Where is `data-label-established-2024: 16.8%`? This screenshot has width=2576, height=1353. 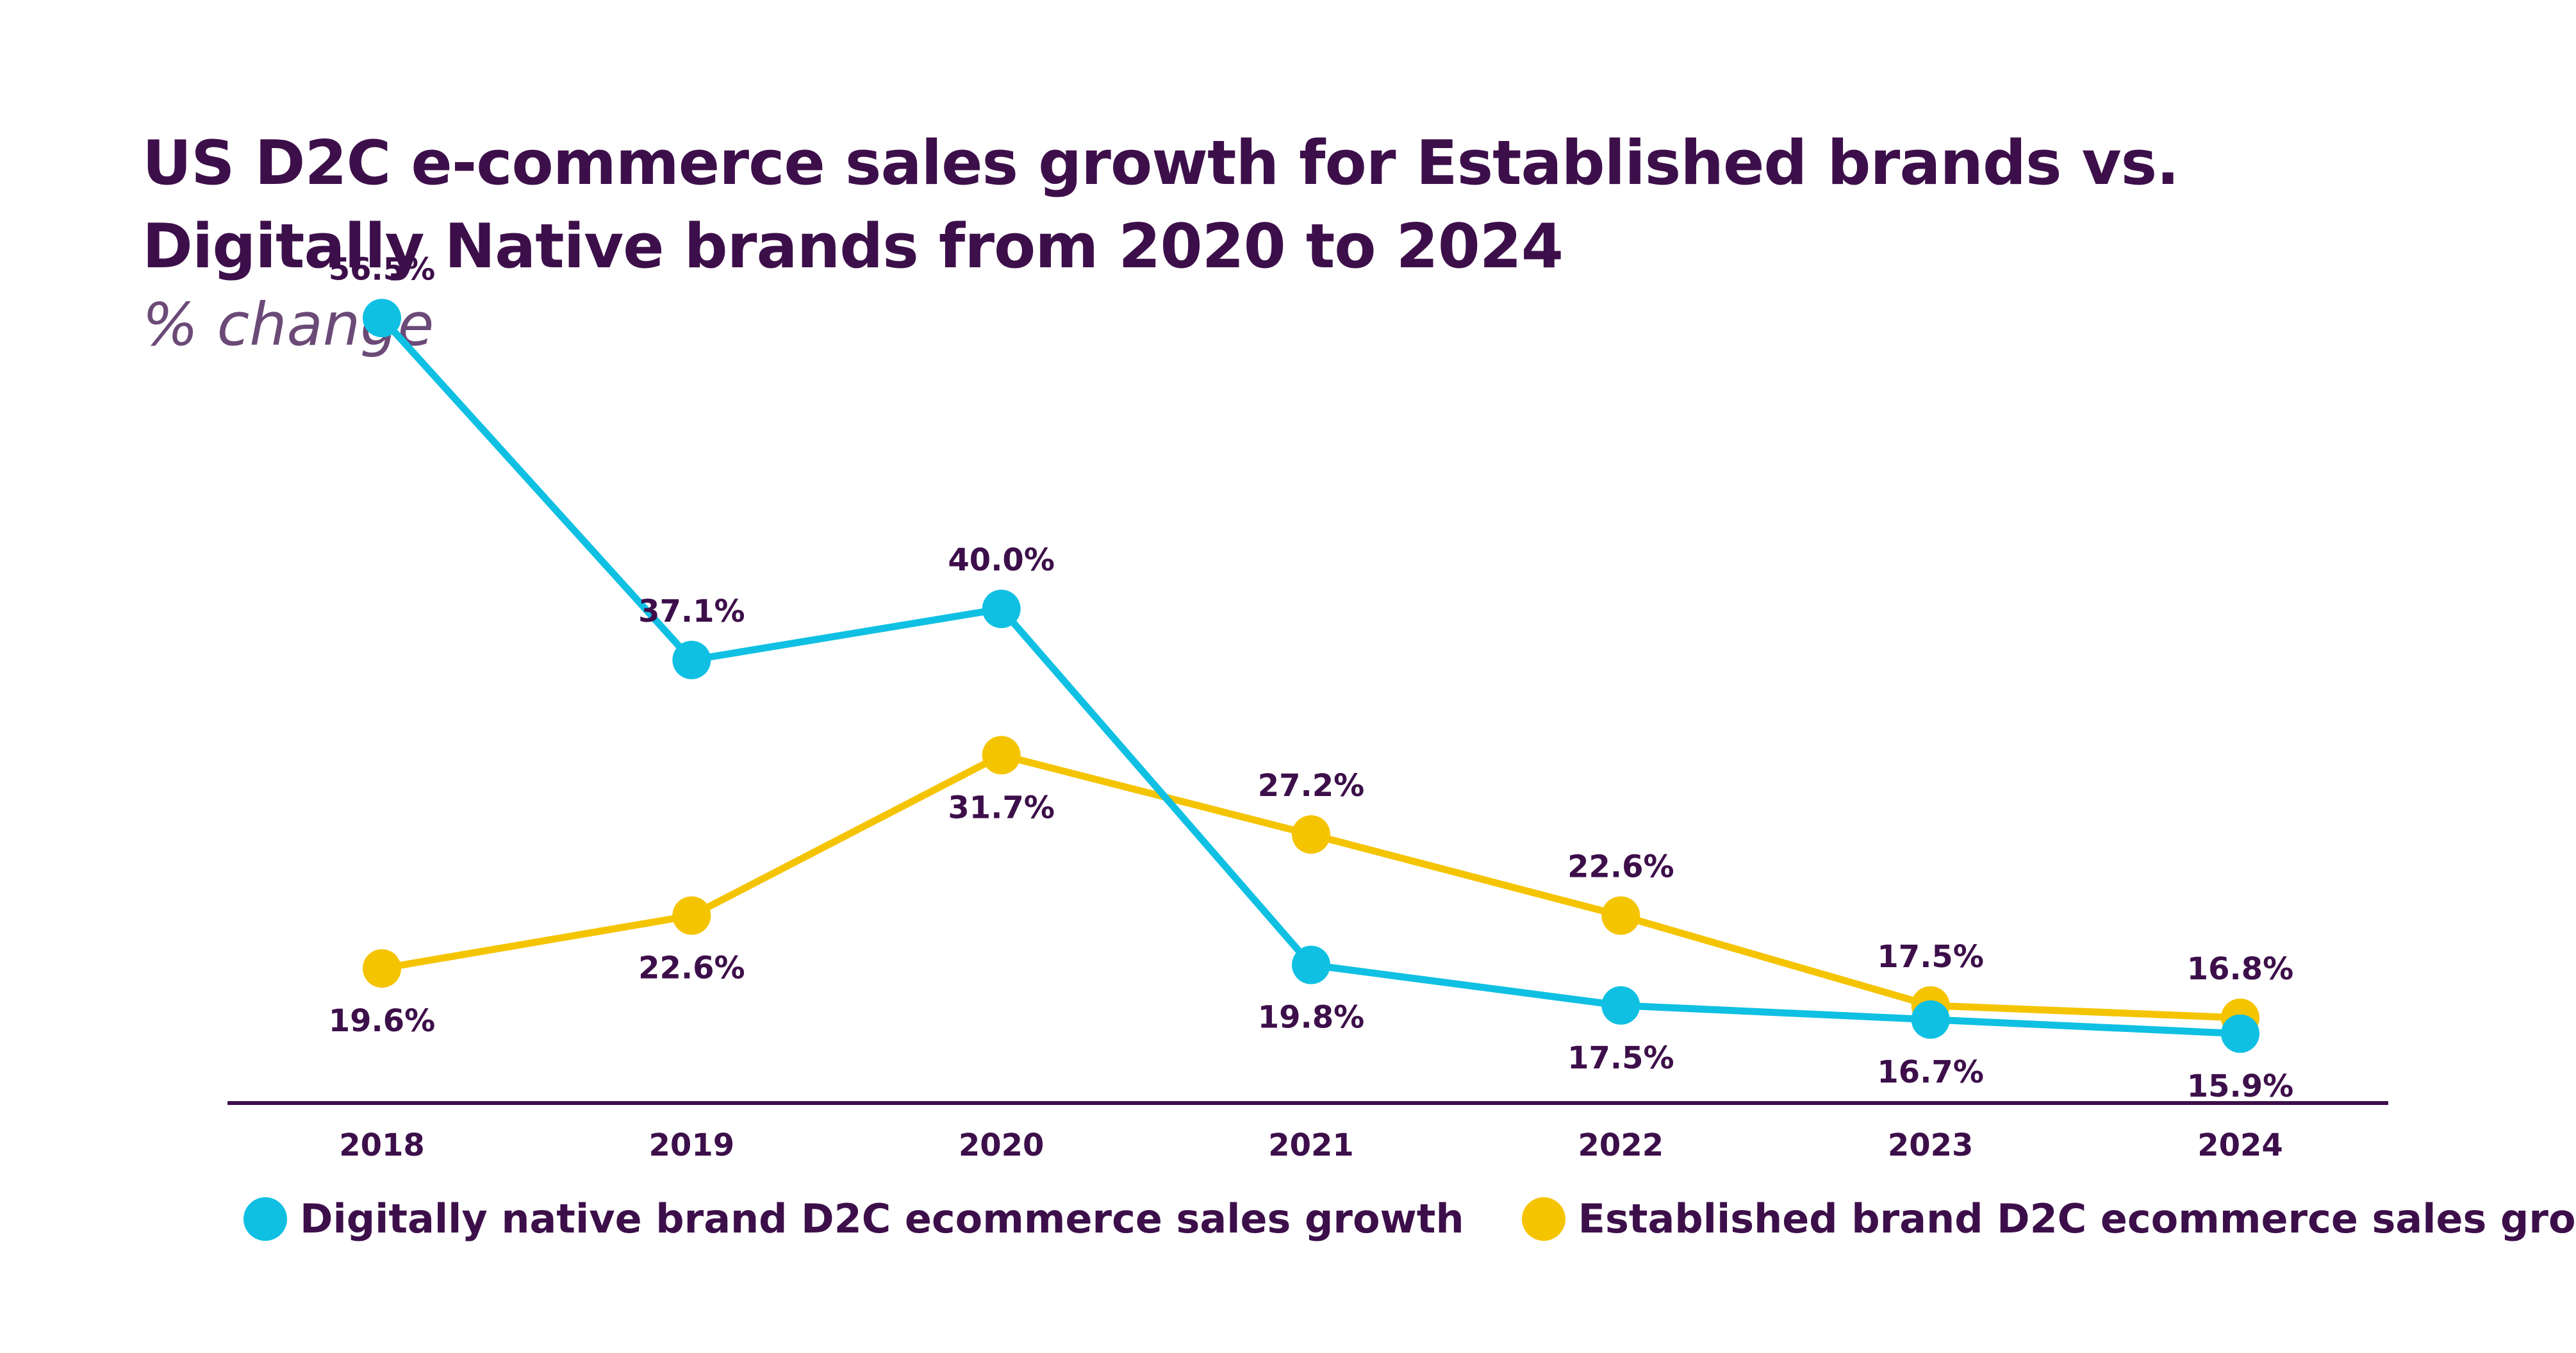 data-label-established-2024: 16.8% is located at coordinates (2240, 969).